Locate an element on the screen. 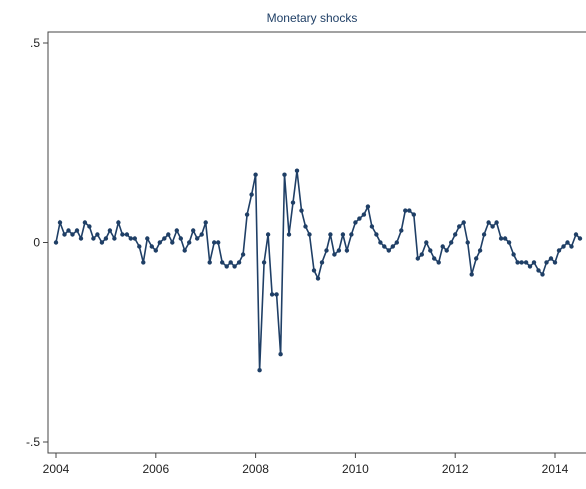  x-tick-label: 2010 is located at coordinates (355, 469).